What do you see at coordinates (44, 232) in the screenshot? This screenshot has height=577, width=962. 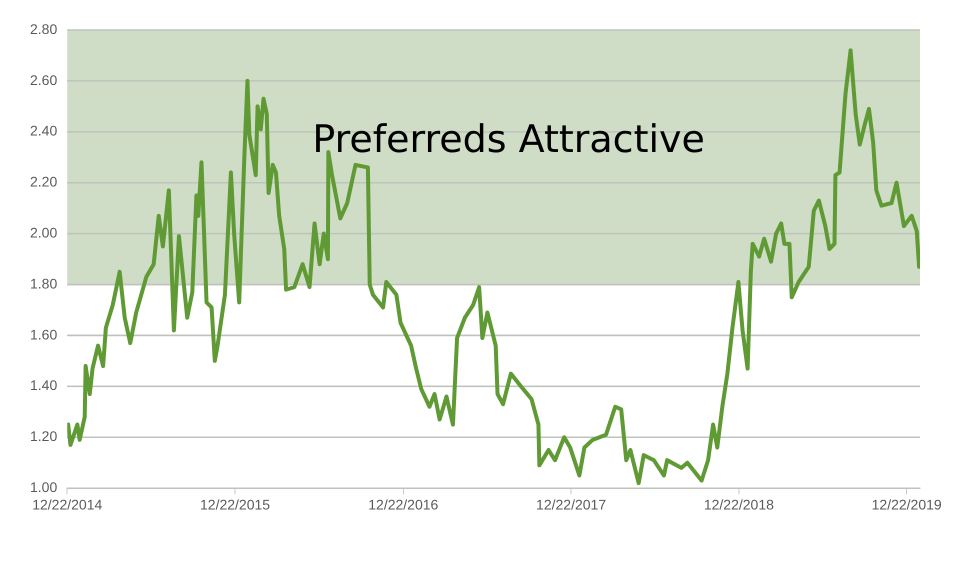 I see `y-tick-label: 2.00` at bounding box center [44, 232].